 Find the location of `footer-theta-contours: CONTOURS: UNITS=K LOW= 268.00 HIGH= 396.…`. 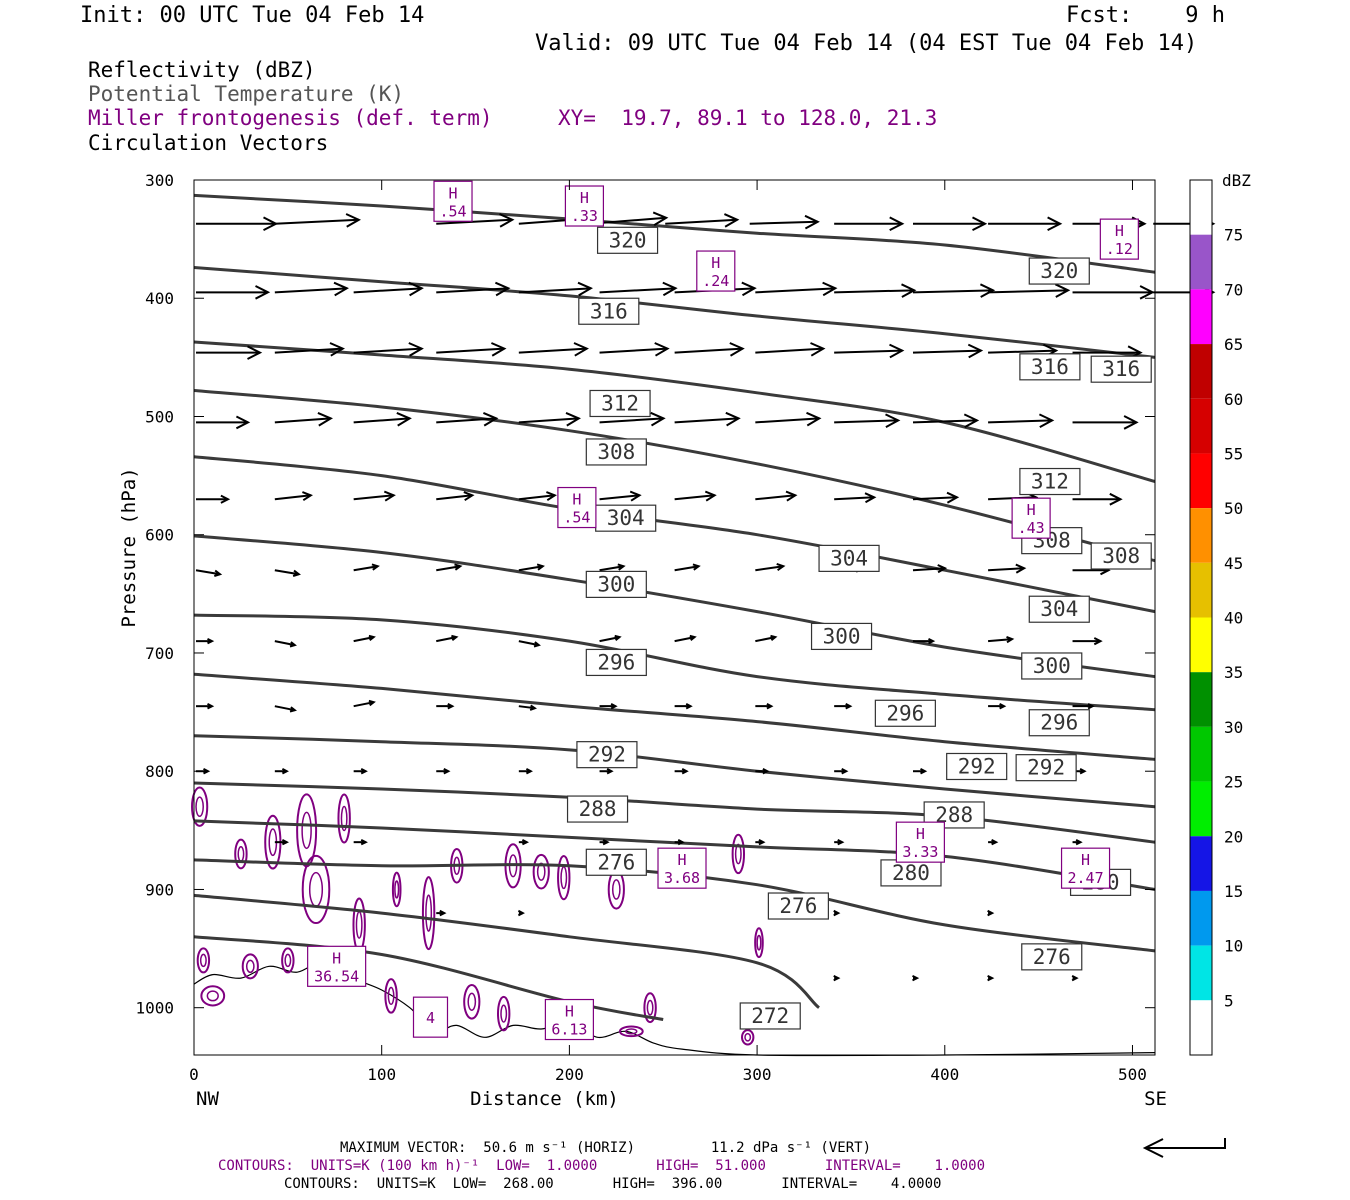

footer-theta-contours: CONTOURS: UNITS=K LOW= 268.00 HIGH= 396.… is located at coordinates (613, 1184).